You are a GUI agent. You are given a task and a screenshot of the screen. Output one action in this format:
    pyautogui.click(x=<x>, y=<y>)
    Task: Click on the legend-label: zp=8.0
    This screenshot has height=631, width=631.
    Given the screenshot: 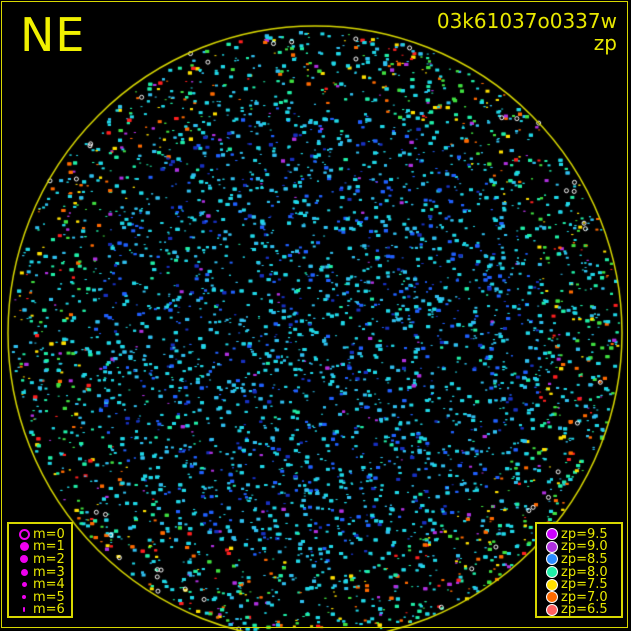 What is the action you would take?
    pyautogui.click(x=584, y=572)
    